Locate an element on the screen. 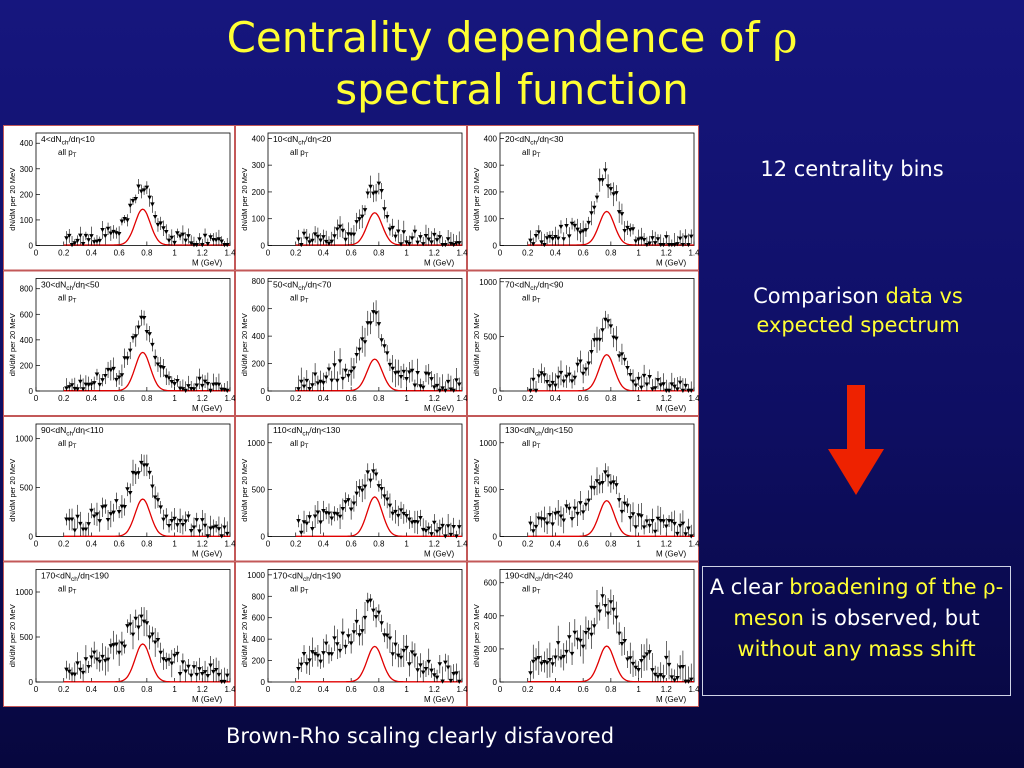  pt-label: all pT is located at coordinates (299, 444).